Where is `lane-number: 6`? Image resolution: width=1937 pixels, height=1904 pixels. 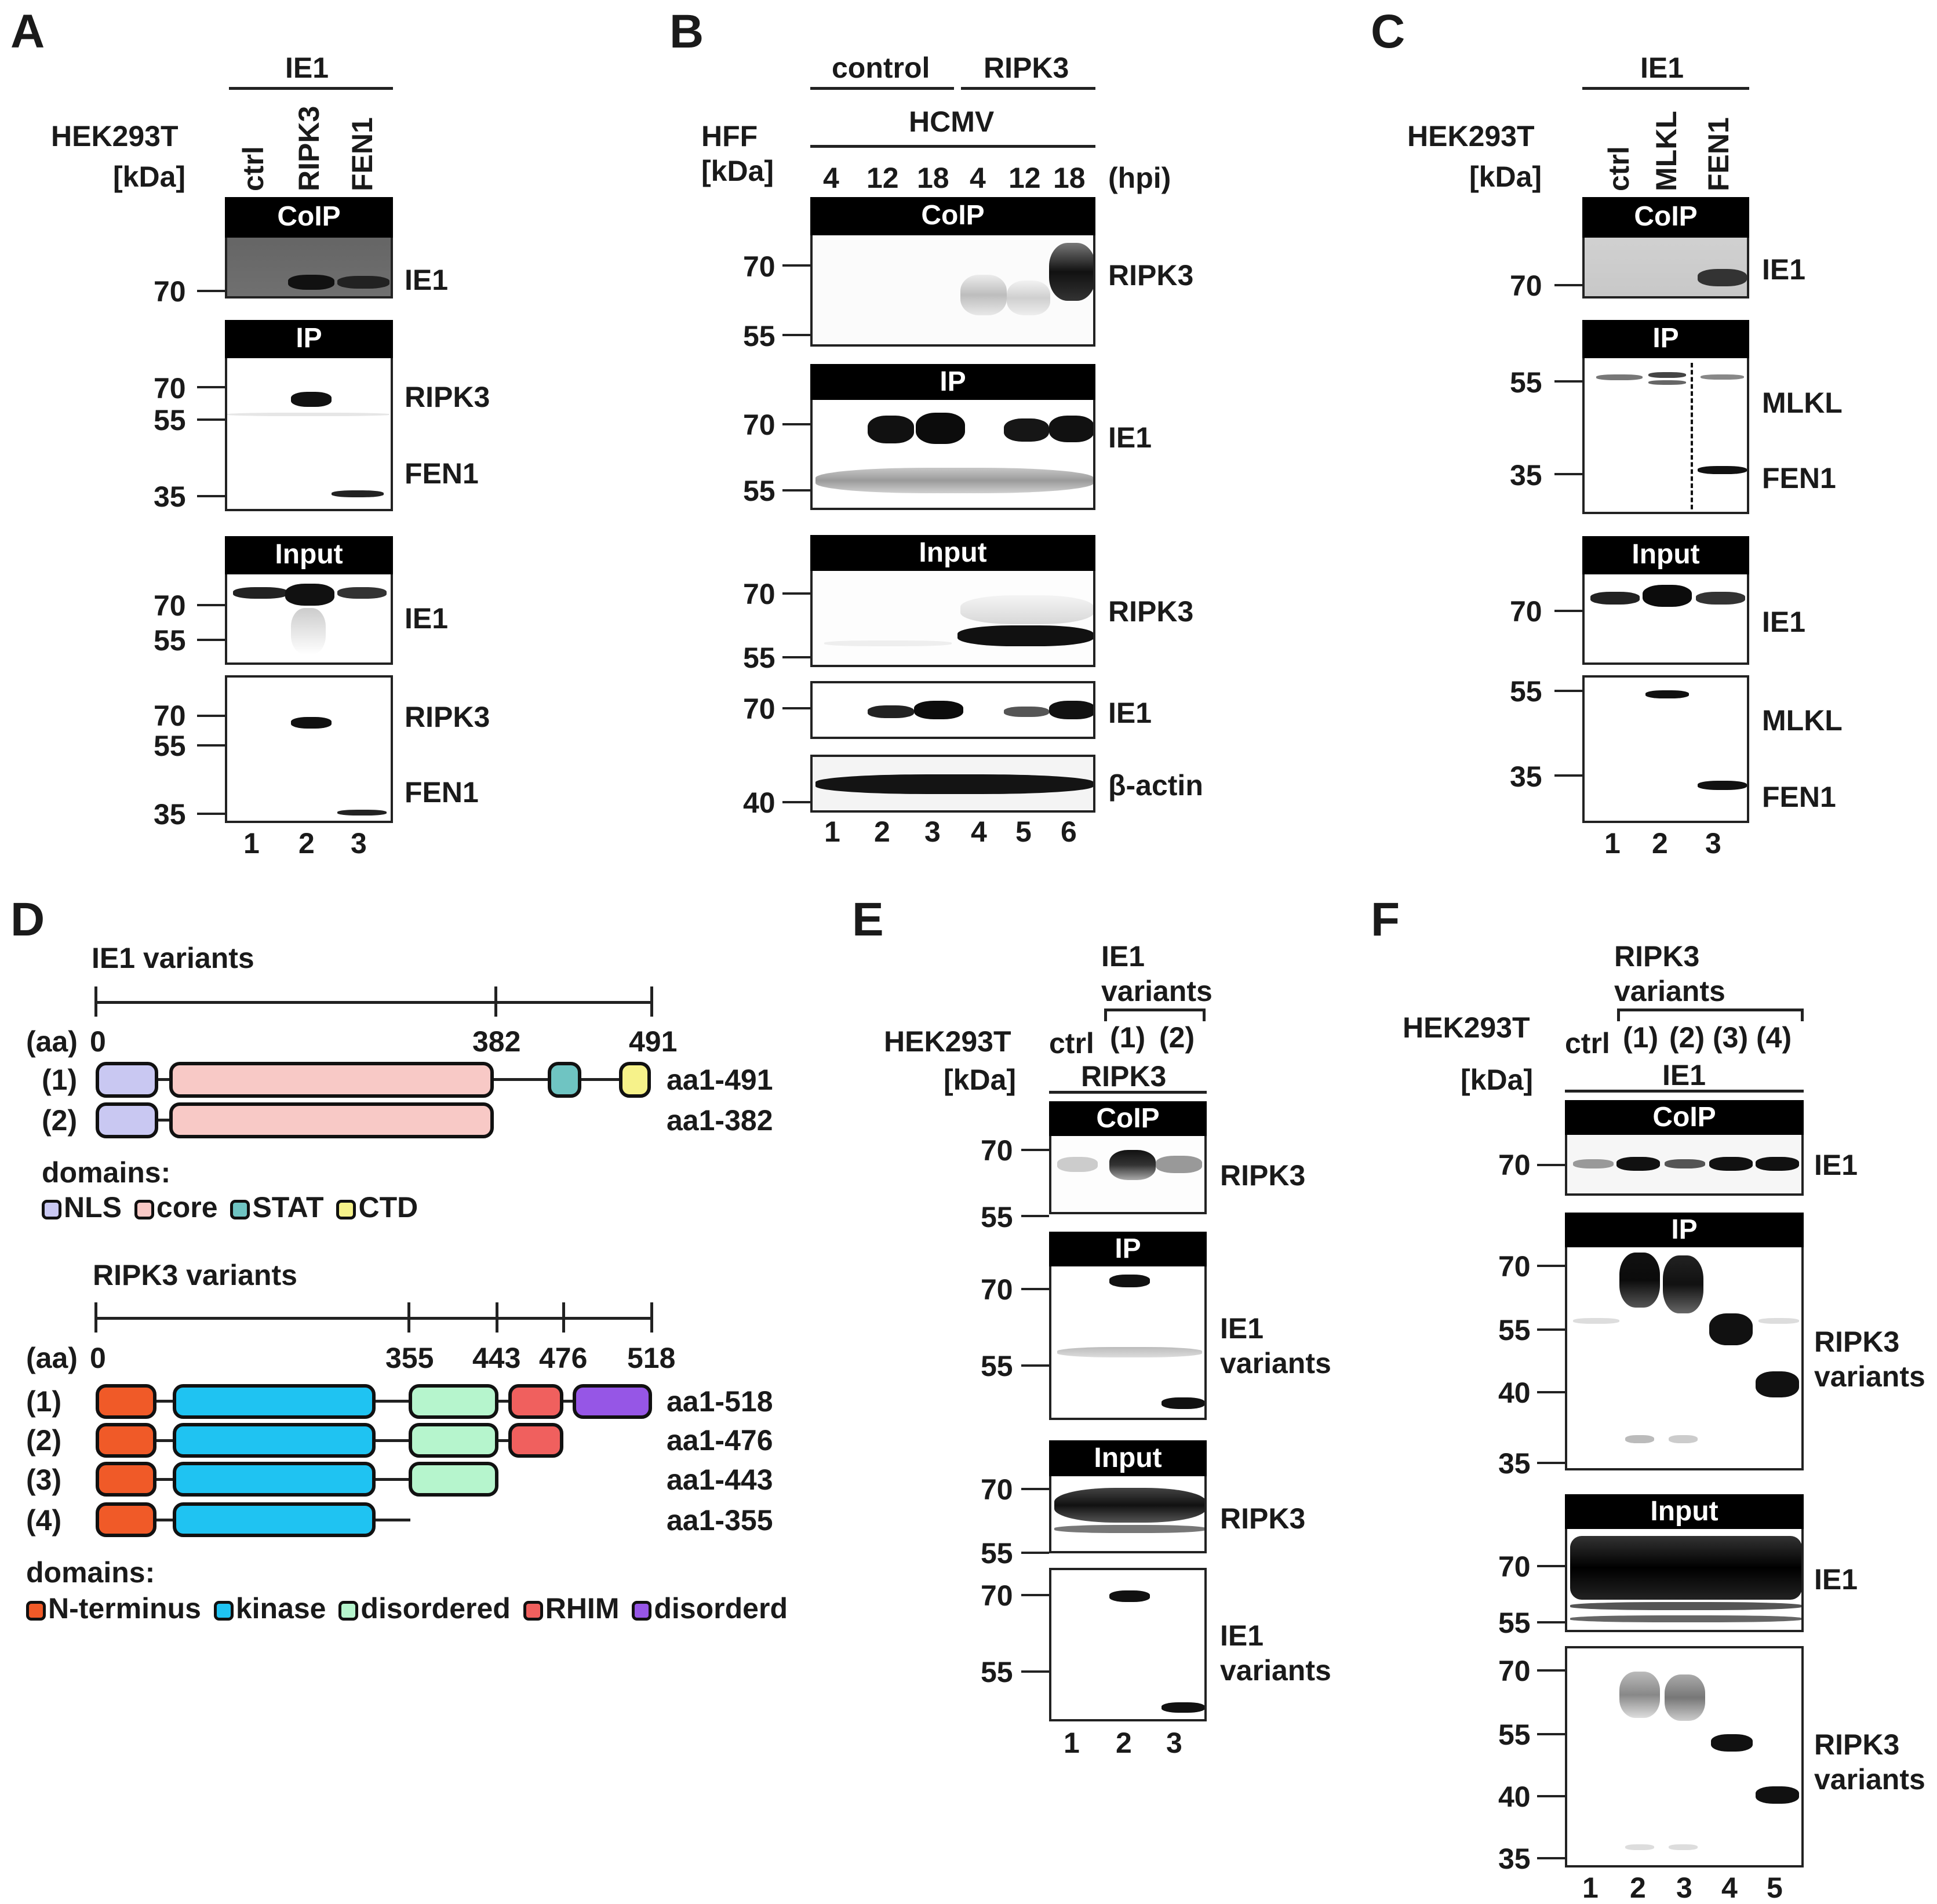
lane-number: 6 is located at coordinates (1069, 832).